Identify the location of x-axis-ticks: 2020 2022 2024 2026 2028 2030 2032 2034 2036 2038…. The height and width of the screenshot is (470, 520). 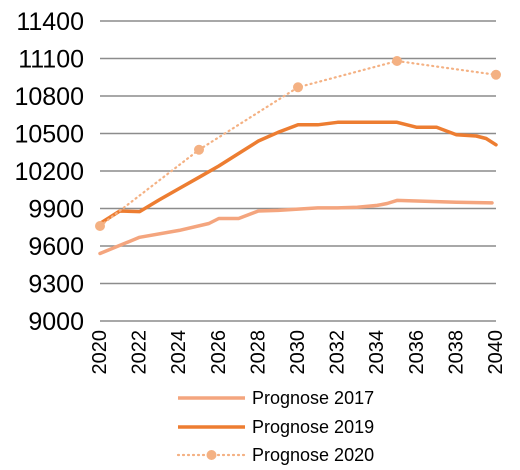
(298, 352).